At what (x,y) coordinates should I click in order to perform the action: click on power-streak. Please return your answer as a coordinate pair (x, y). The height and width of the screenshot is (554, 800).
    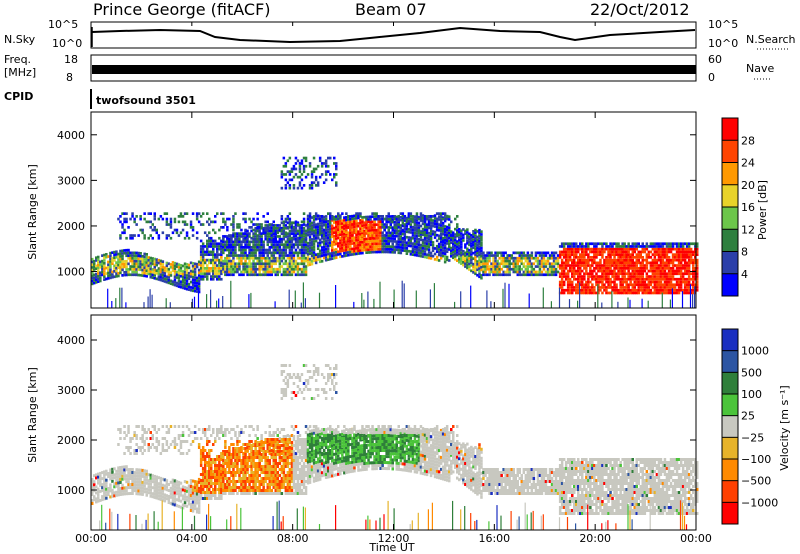
    Looking at the image, I should click on (394, 298).